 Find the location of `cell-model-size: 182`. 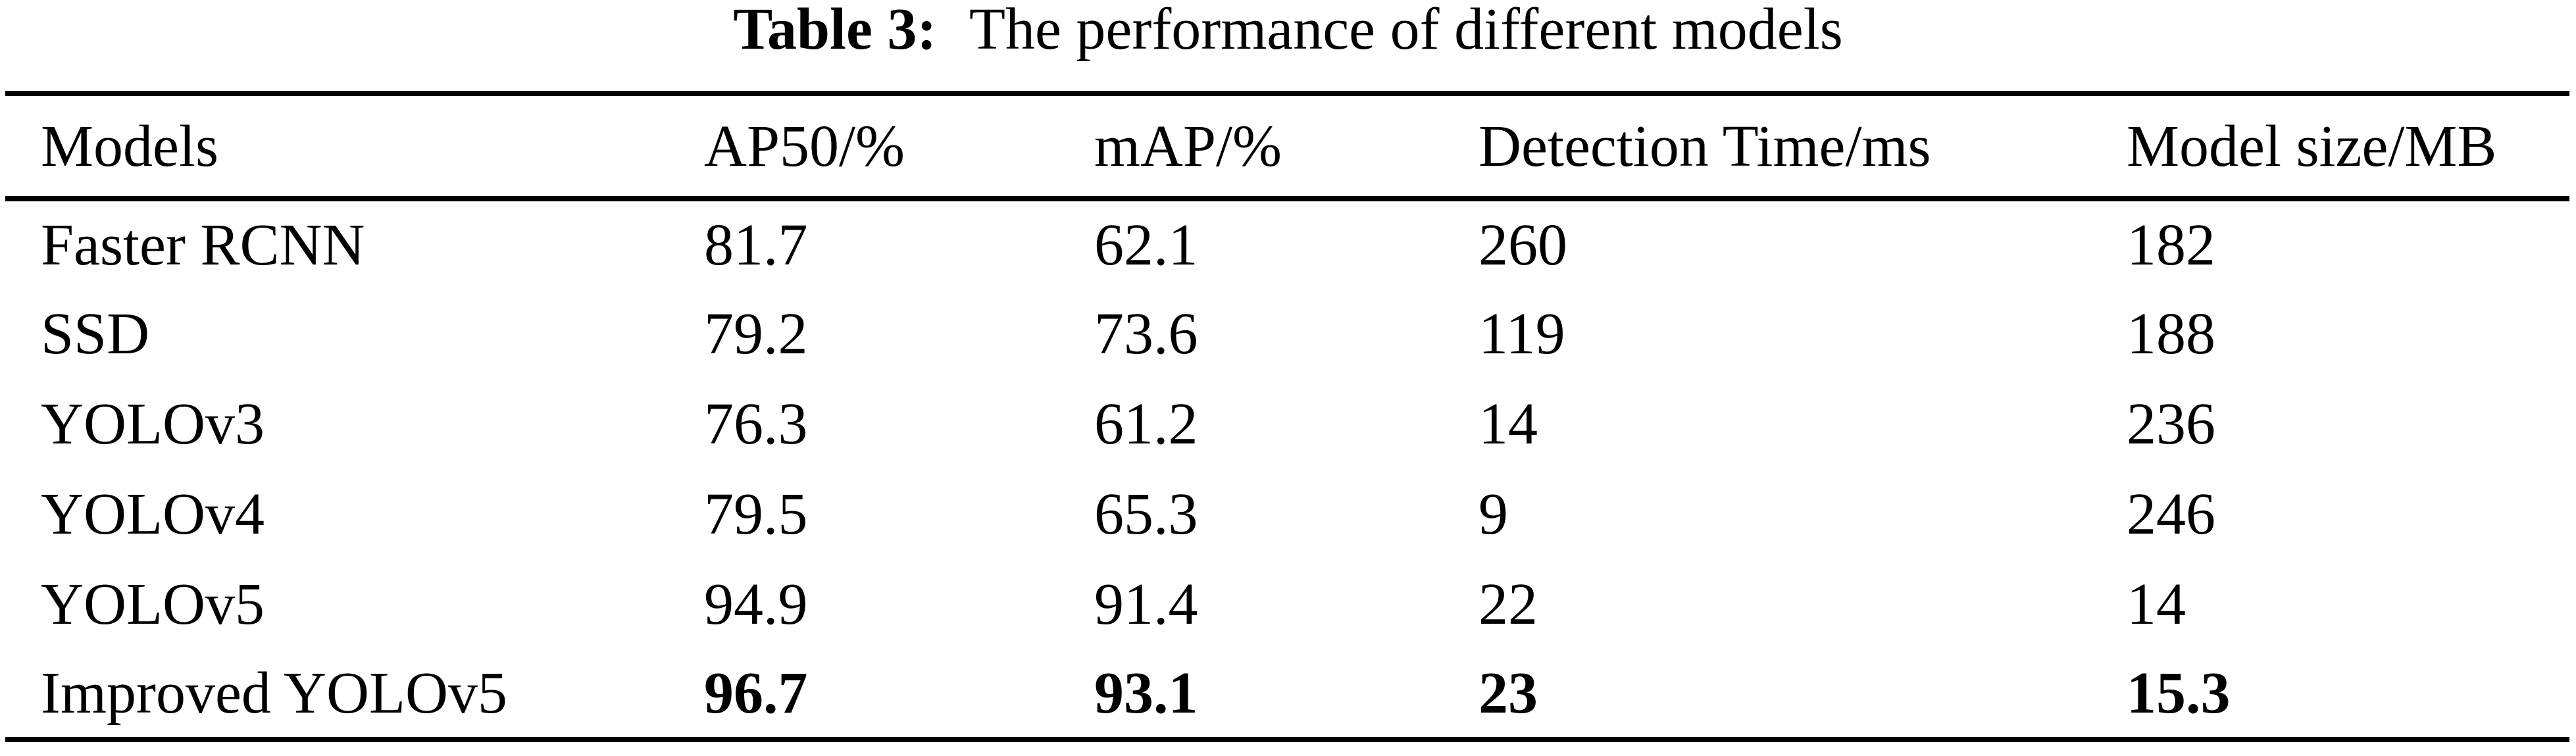

cell-model-size: 182 is located at coordinates (2171, 245).